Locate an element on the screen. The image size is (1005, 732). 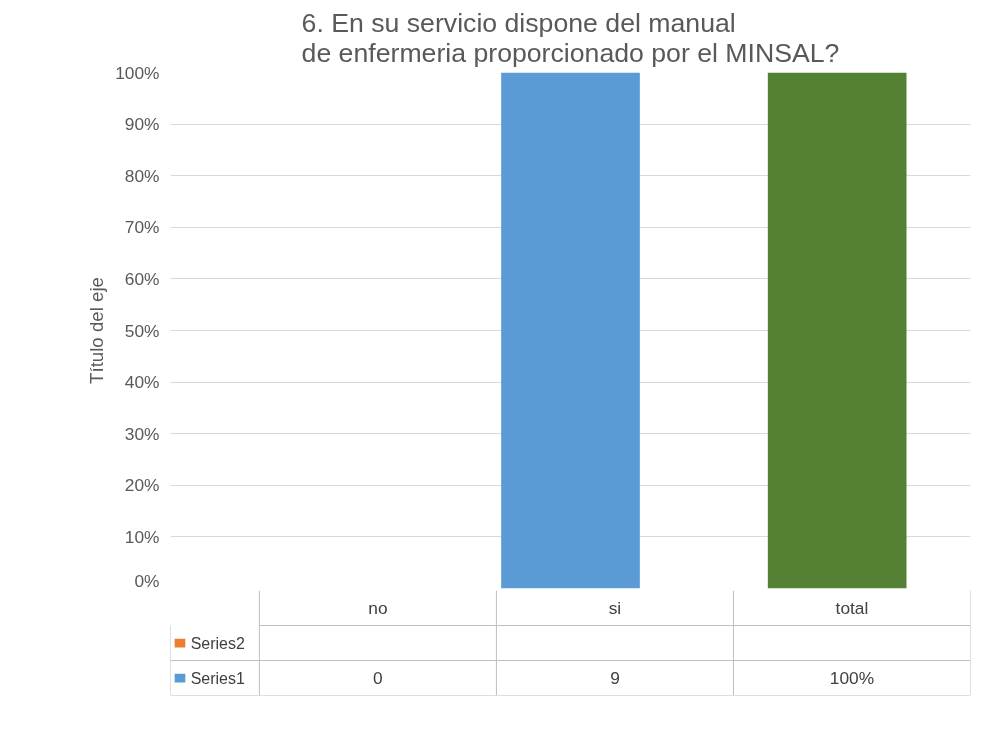
y-tick-label: 40% is located at coordinates (142, 382).